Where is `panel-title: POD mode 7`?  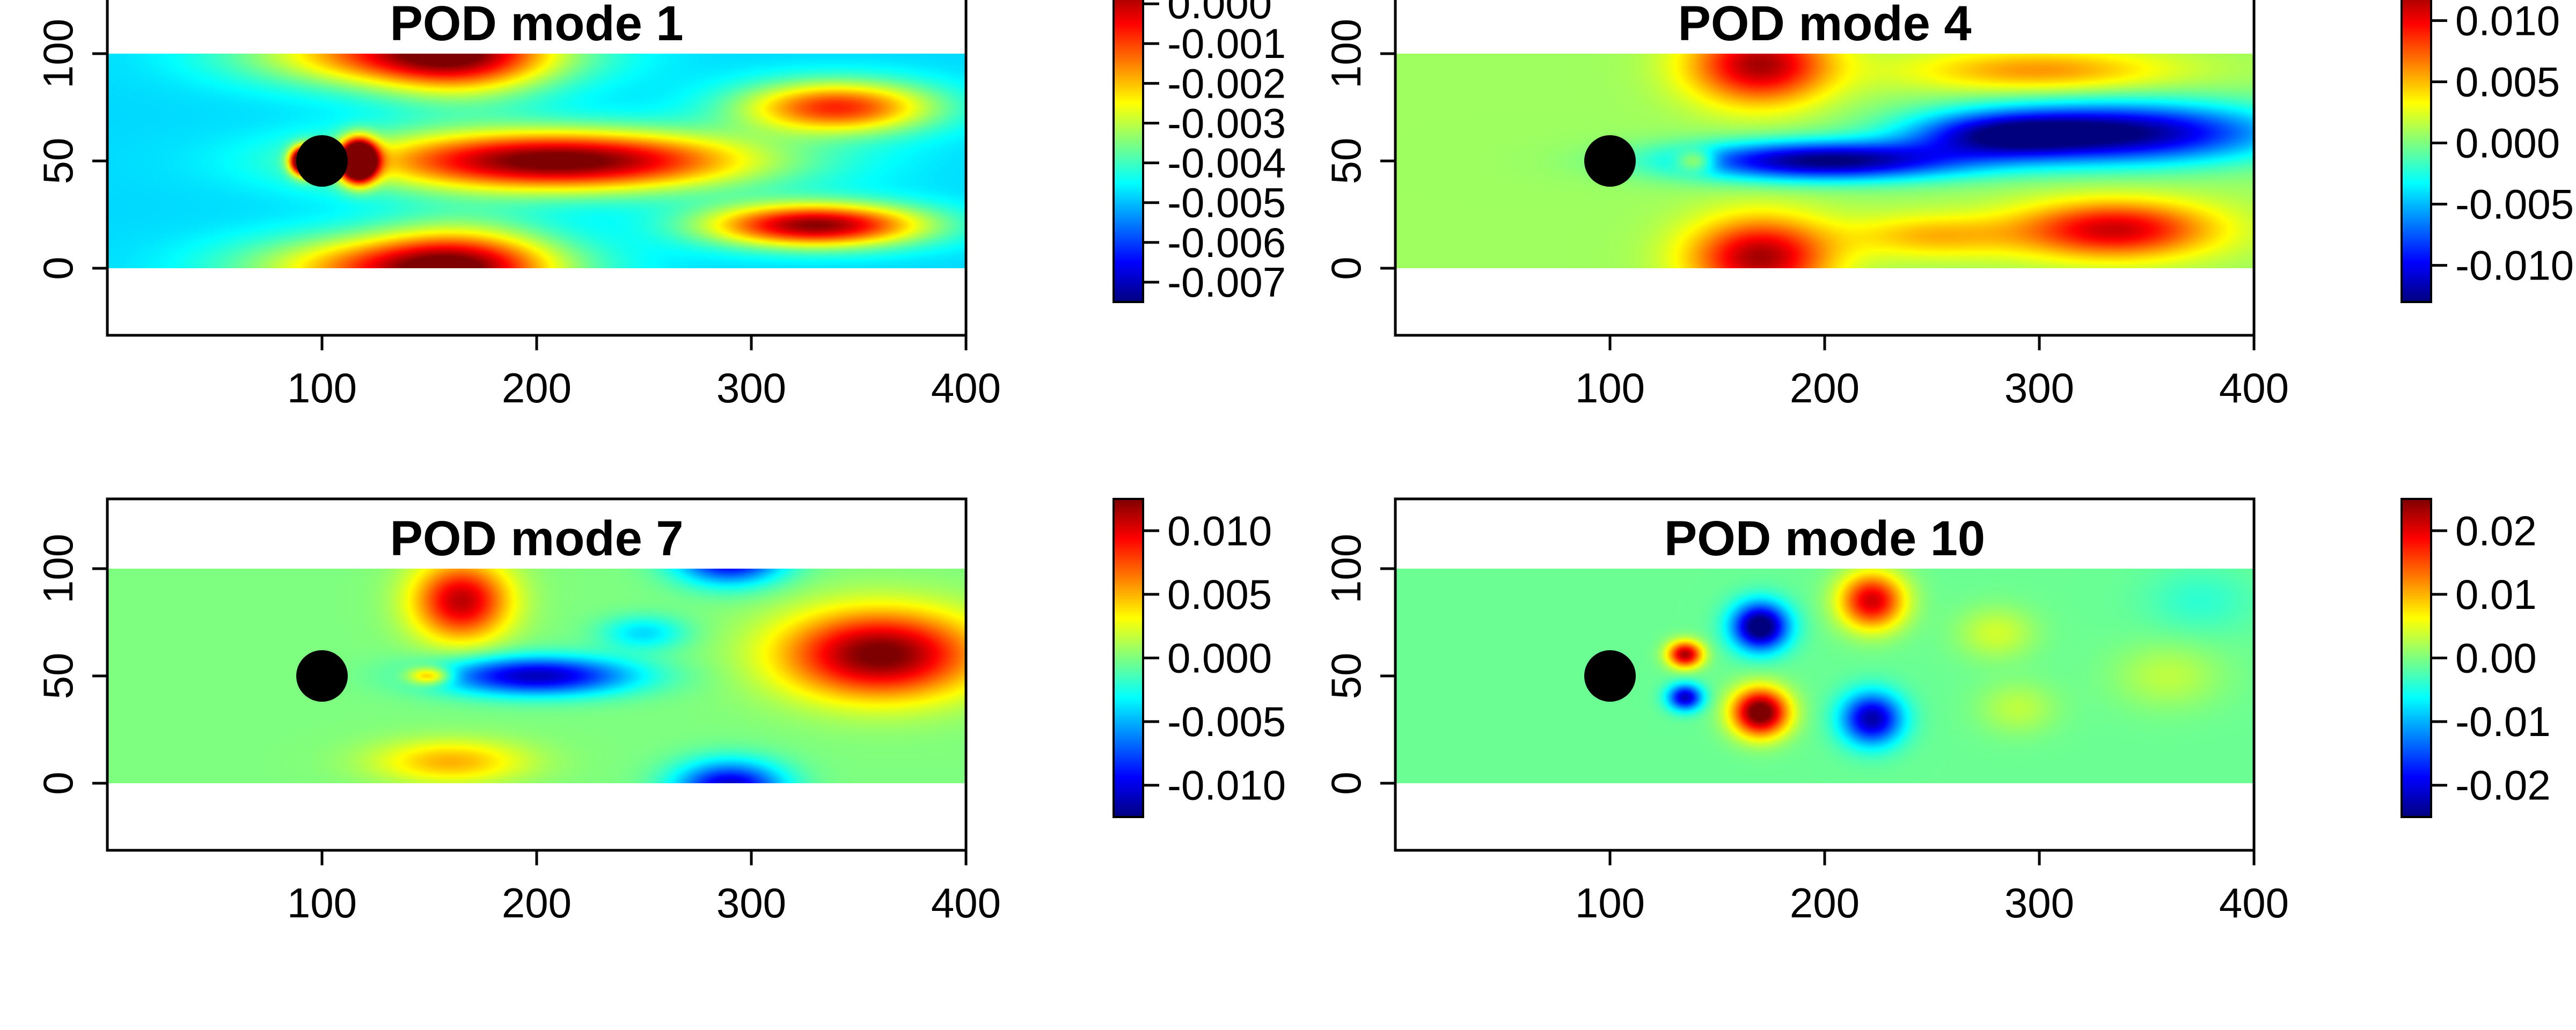
panel-title: POD mode 7 is located at coordinates (536, 538).